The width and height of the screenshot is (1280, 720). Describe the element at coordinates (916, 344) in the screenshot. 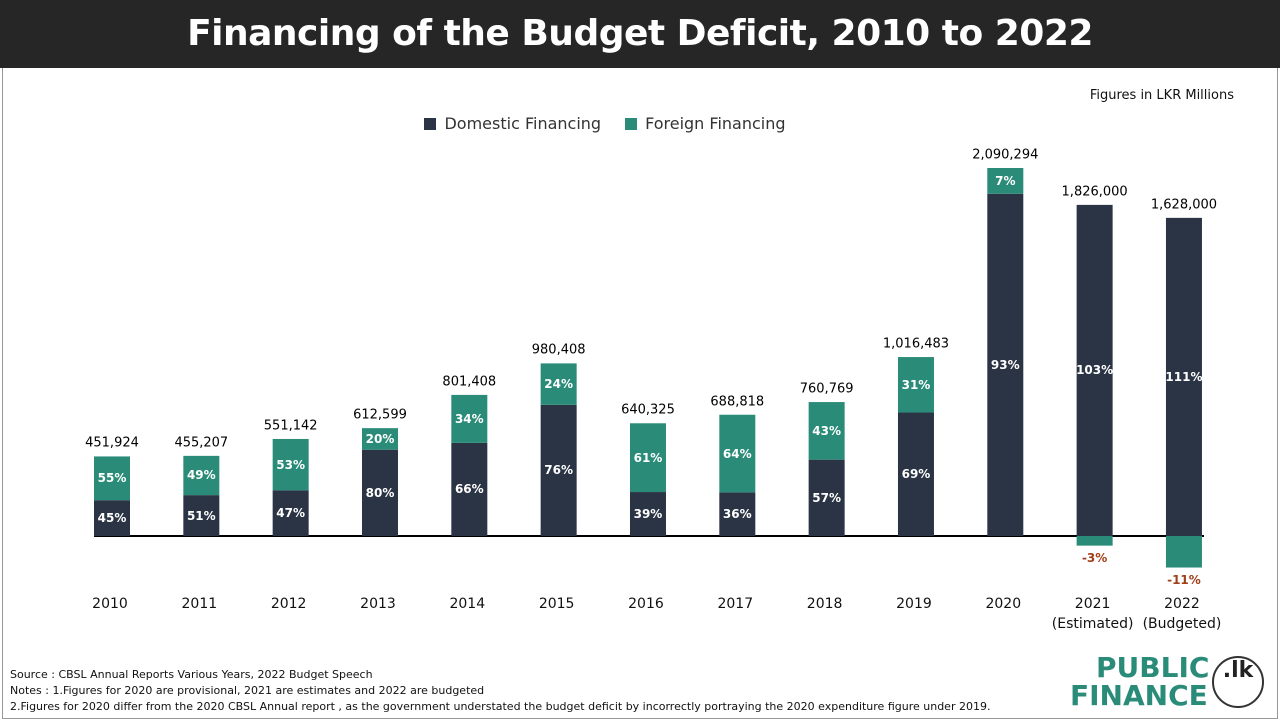

I see `total-label: 1,016,483` at that location.